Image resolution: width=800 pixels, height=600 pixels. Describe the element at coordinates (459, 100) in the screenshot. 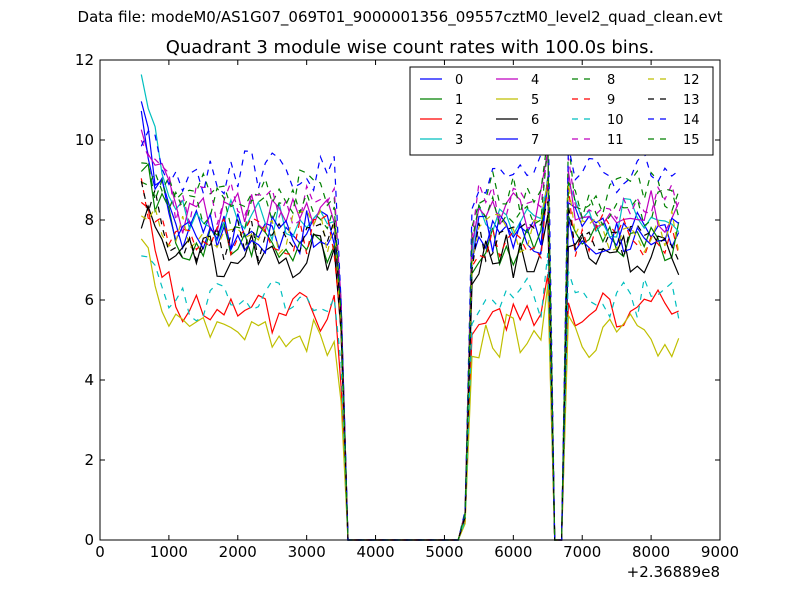

I see `legend-label-1: 1` at that location.